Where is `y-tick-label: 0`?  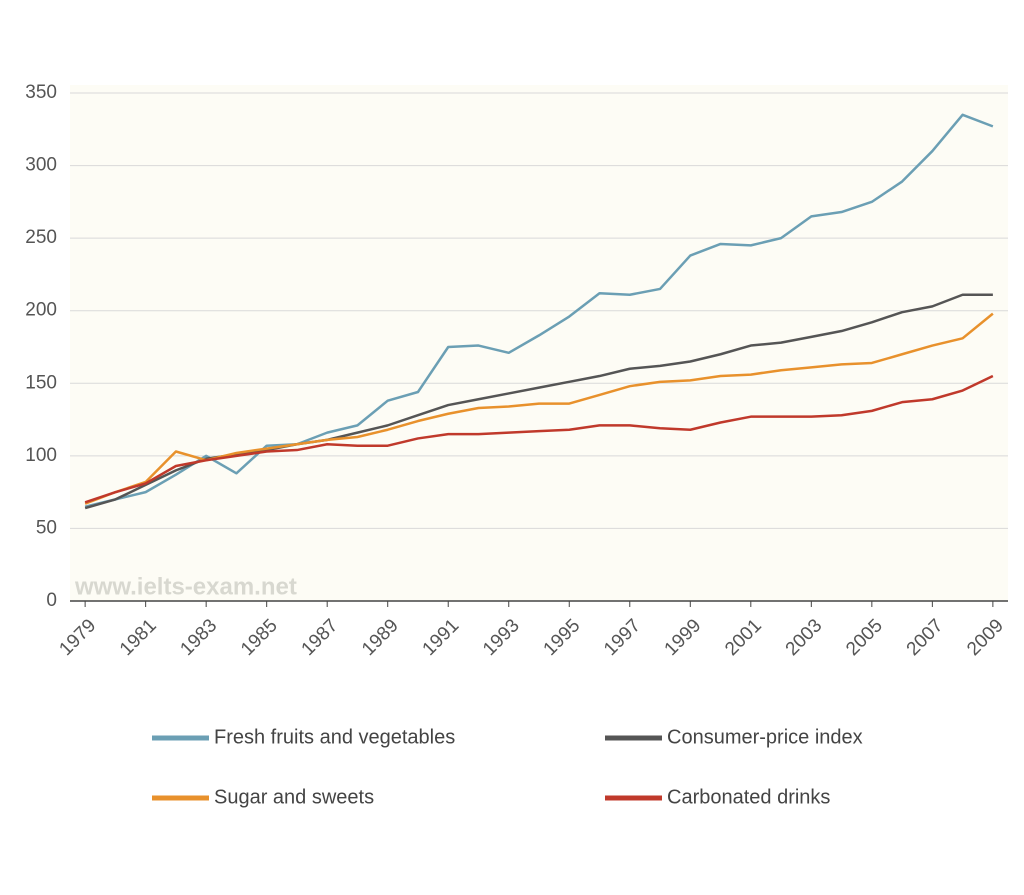 y-tick-label: 0 is located at coordinates (51, 600).